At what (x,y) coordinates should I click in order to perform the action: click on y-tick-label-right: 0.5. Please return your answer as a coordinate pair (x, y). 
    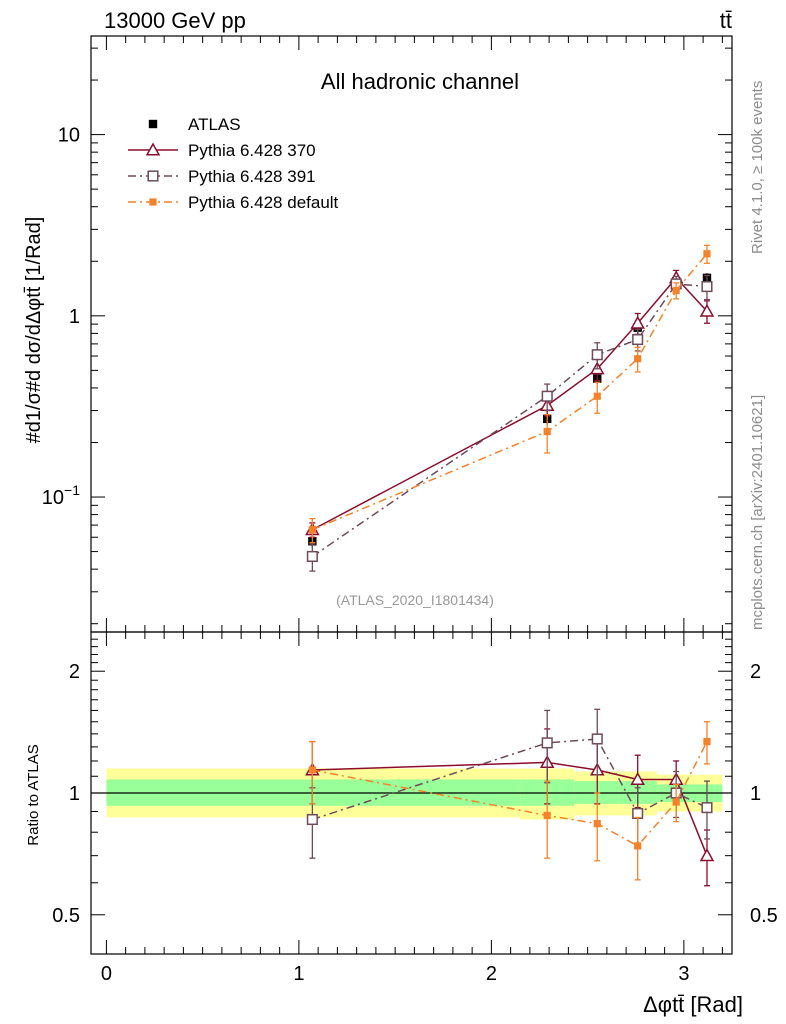
    Looking at the image, I should click on (764, 916).